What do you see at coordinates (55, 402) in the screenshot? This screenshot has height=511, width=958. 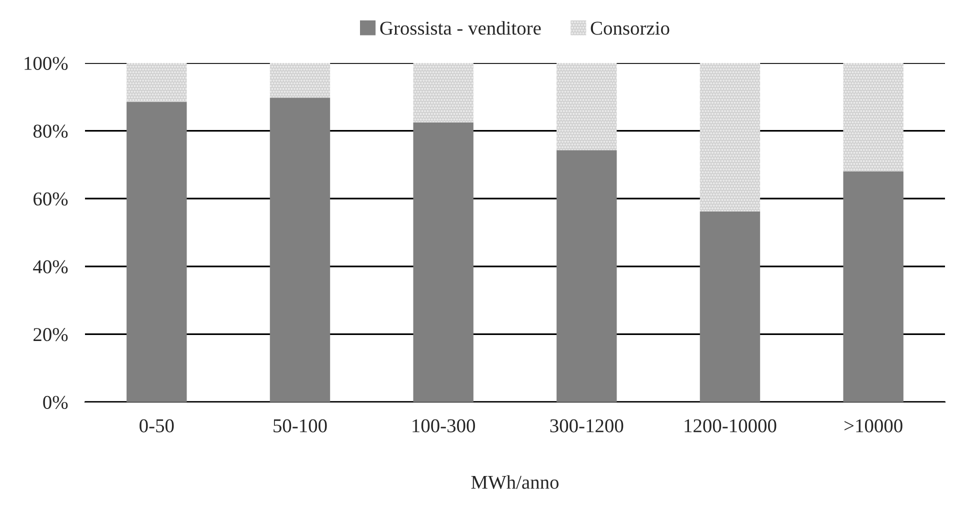 I see `y-tick-label: 0%` at bounding box center [55, 402].